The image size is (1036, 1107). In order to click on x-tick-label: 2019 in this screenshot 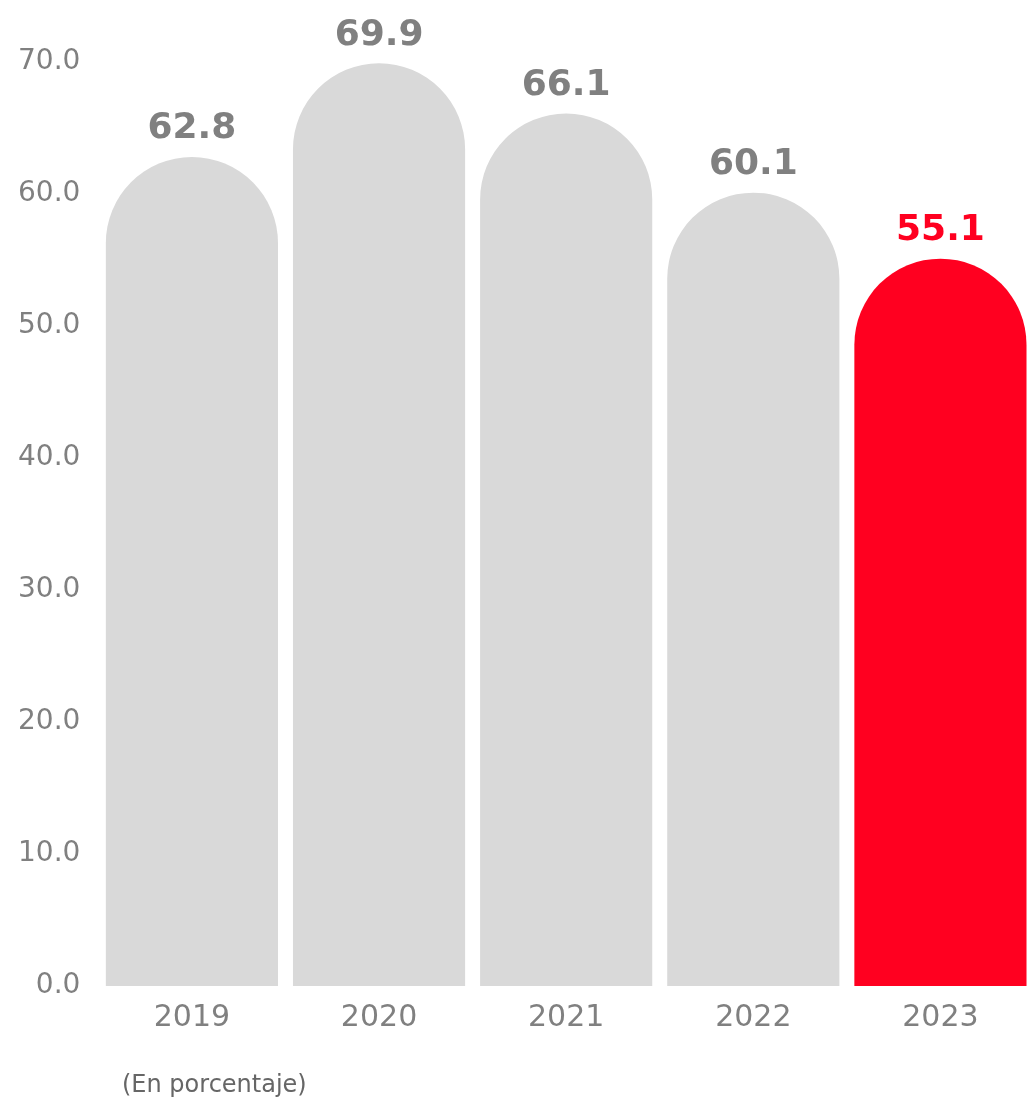, I will do `click(192, 1015)`.